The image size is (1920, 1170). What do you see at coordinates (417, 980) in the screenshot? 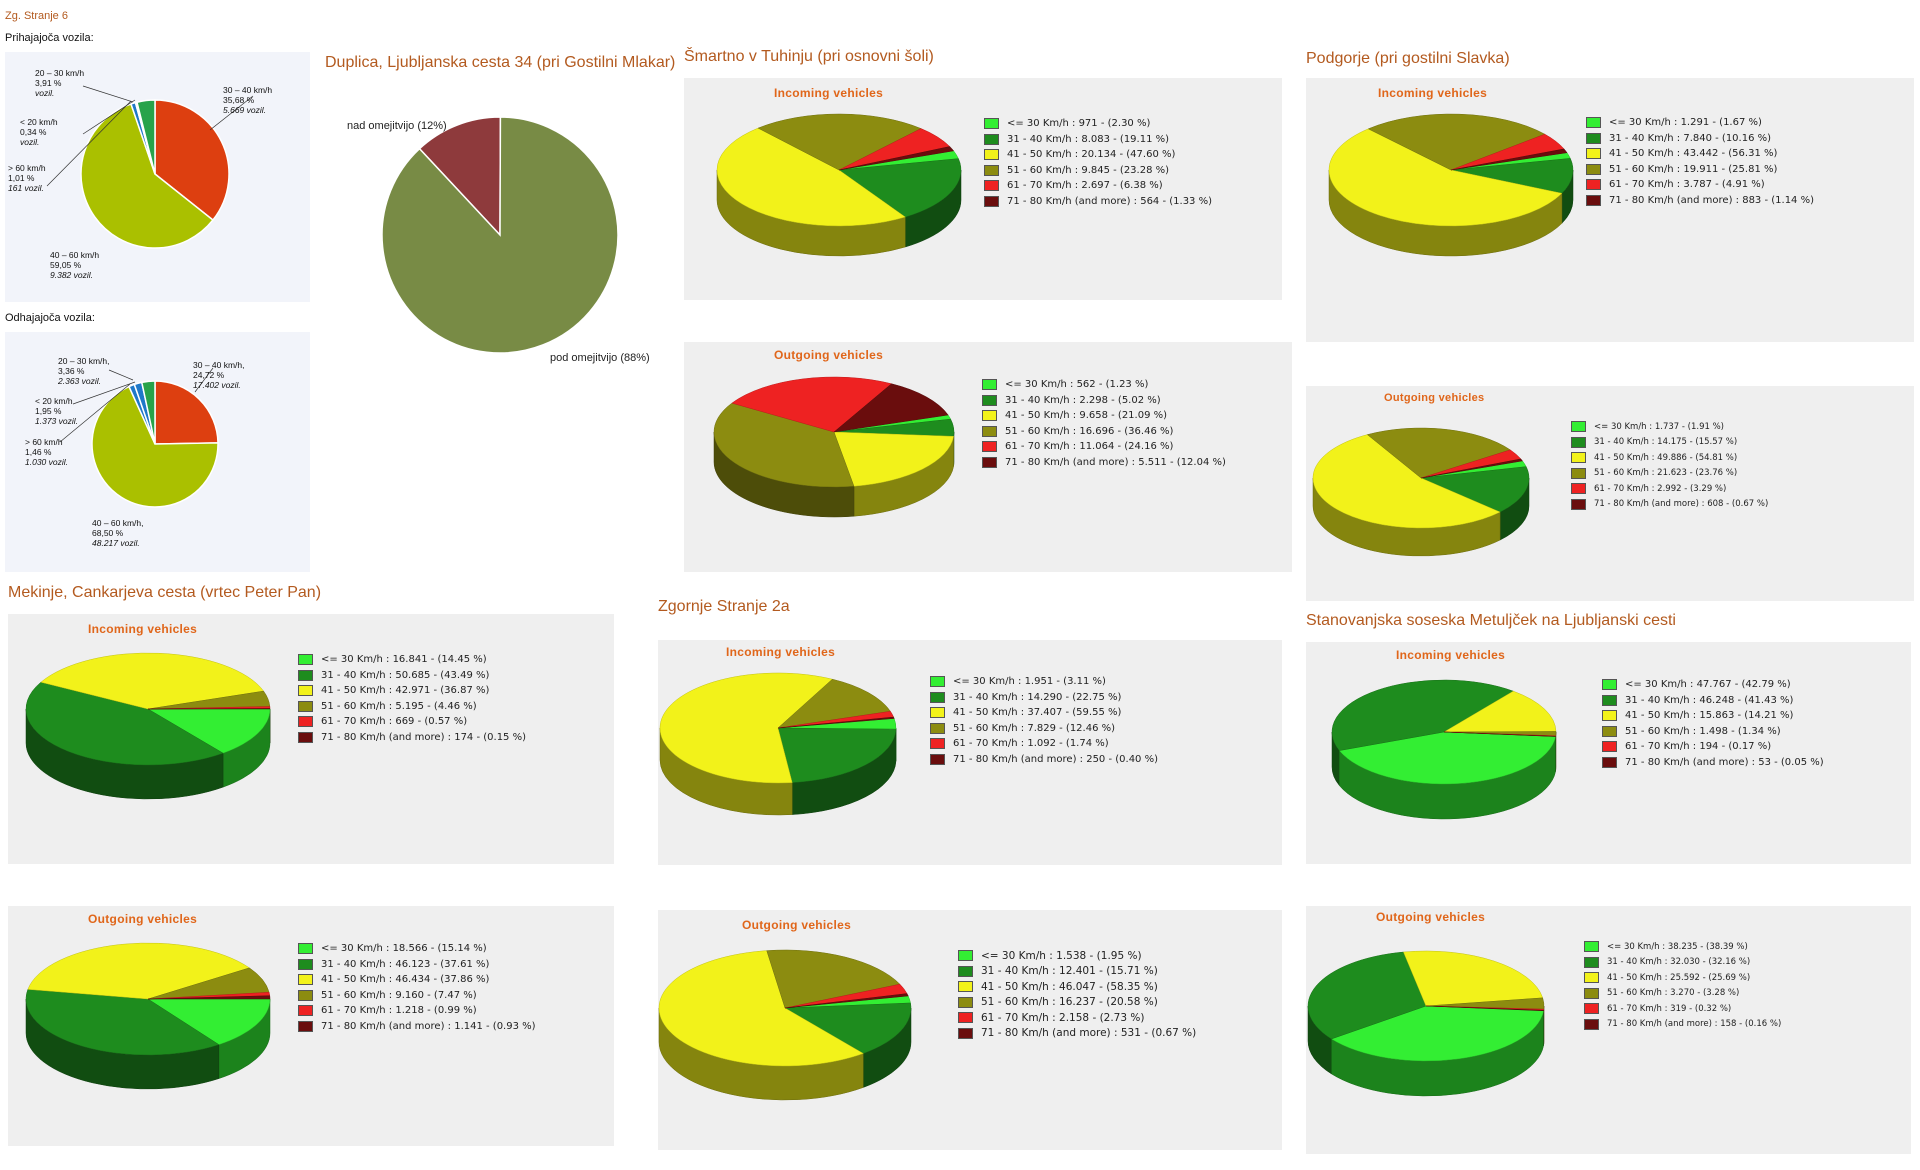
I see `legend-entry: 41 - 50 Km/h : 46.434 - (37.86 %)` at bounding box center [417, 980].